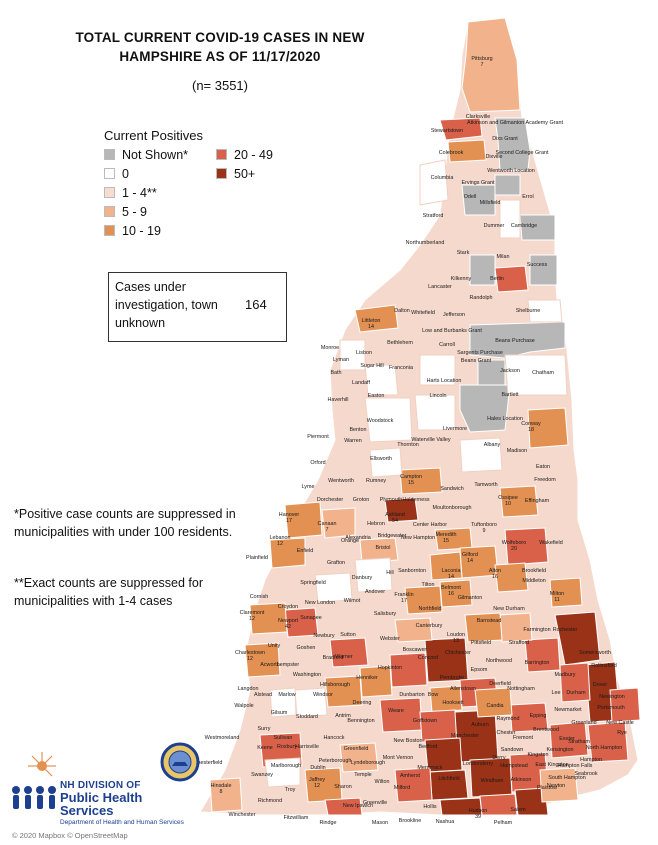 This screenshot has width=658, height=845. I want to click on town-name: Madbury, so click(565, 675).